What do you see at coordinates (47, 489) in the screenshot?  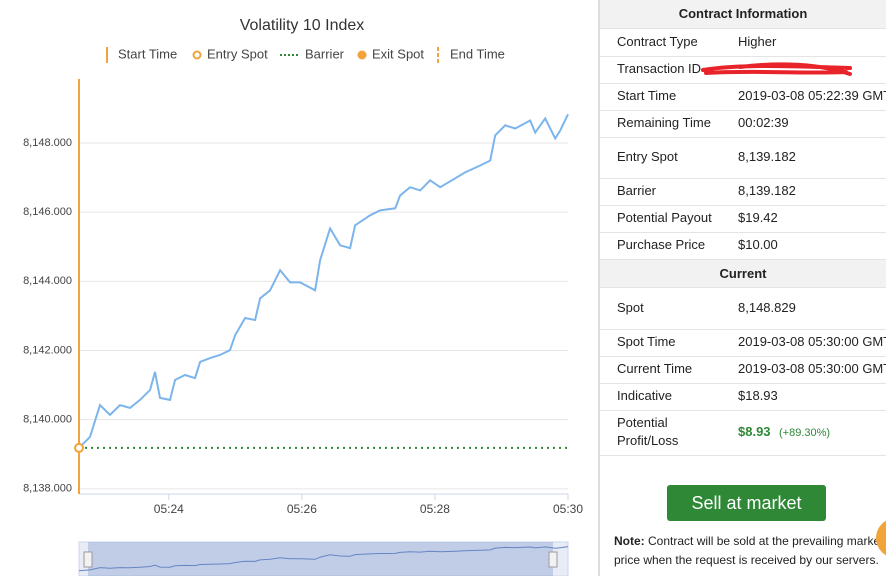 I see `y-tick-label: 8,138.000` at bounding box center [47, 489].